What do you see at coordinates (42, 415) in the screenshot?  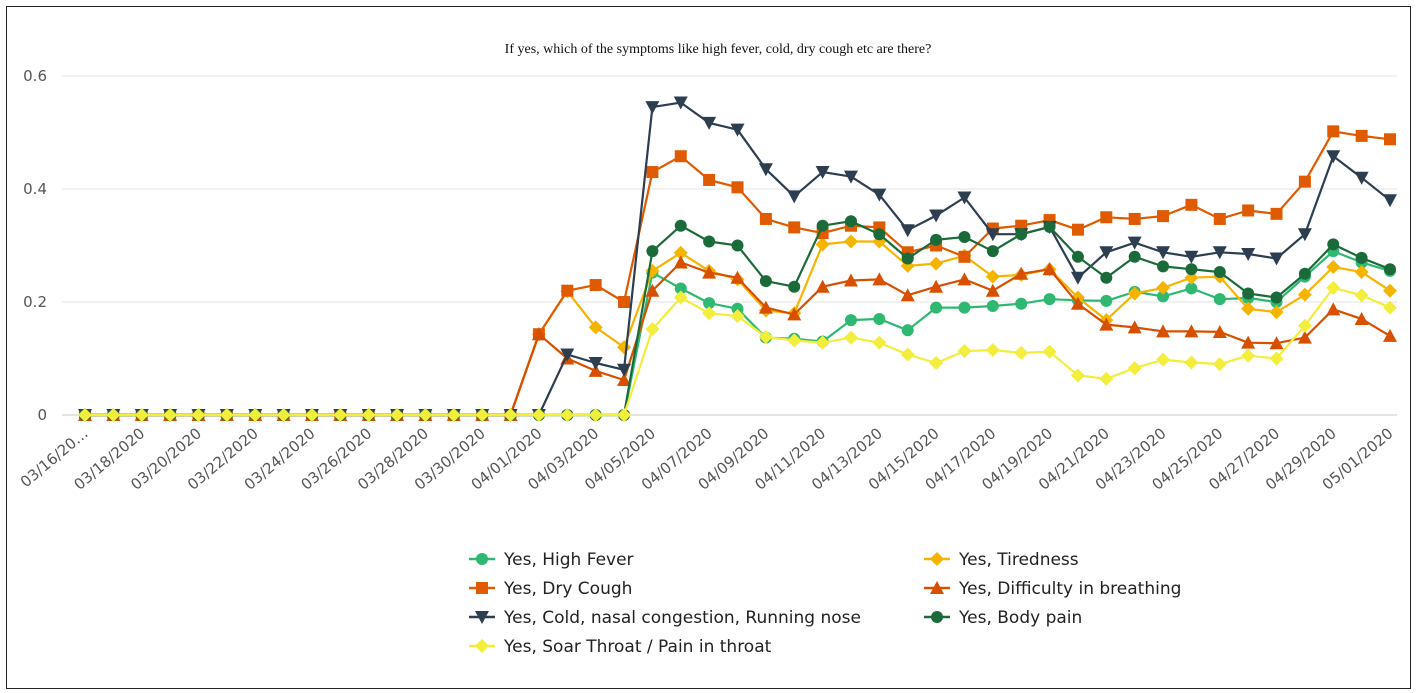 I see `y-tick-label: 0` at bounding box center [42, 415].